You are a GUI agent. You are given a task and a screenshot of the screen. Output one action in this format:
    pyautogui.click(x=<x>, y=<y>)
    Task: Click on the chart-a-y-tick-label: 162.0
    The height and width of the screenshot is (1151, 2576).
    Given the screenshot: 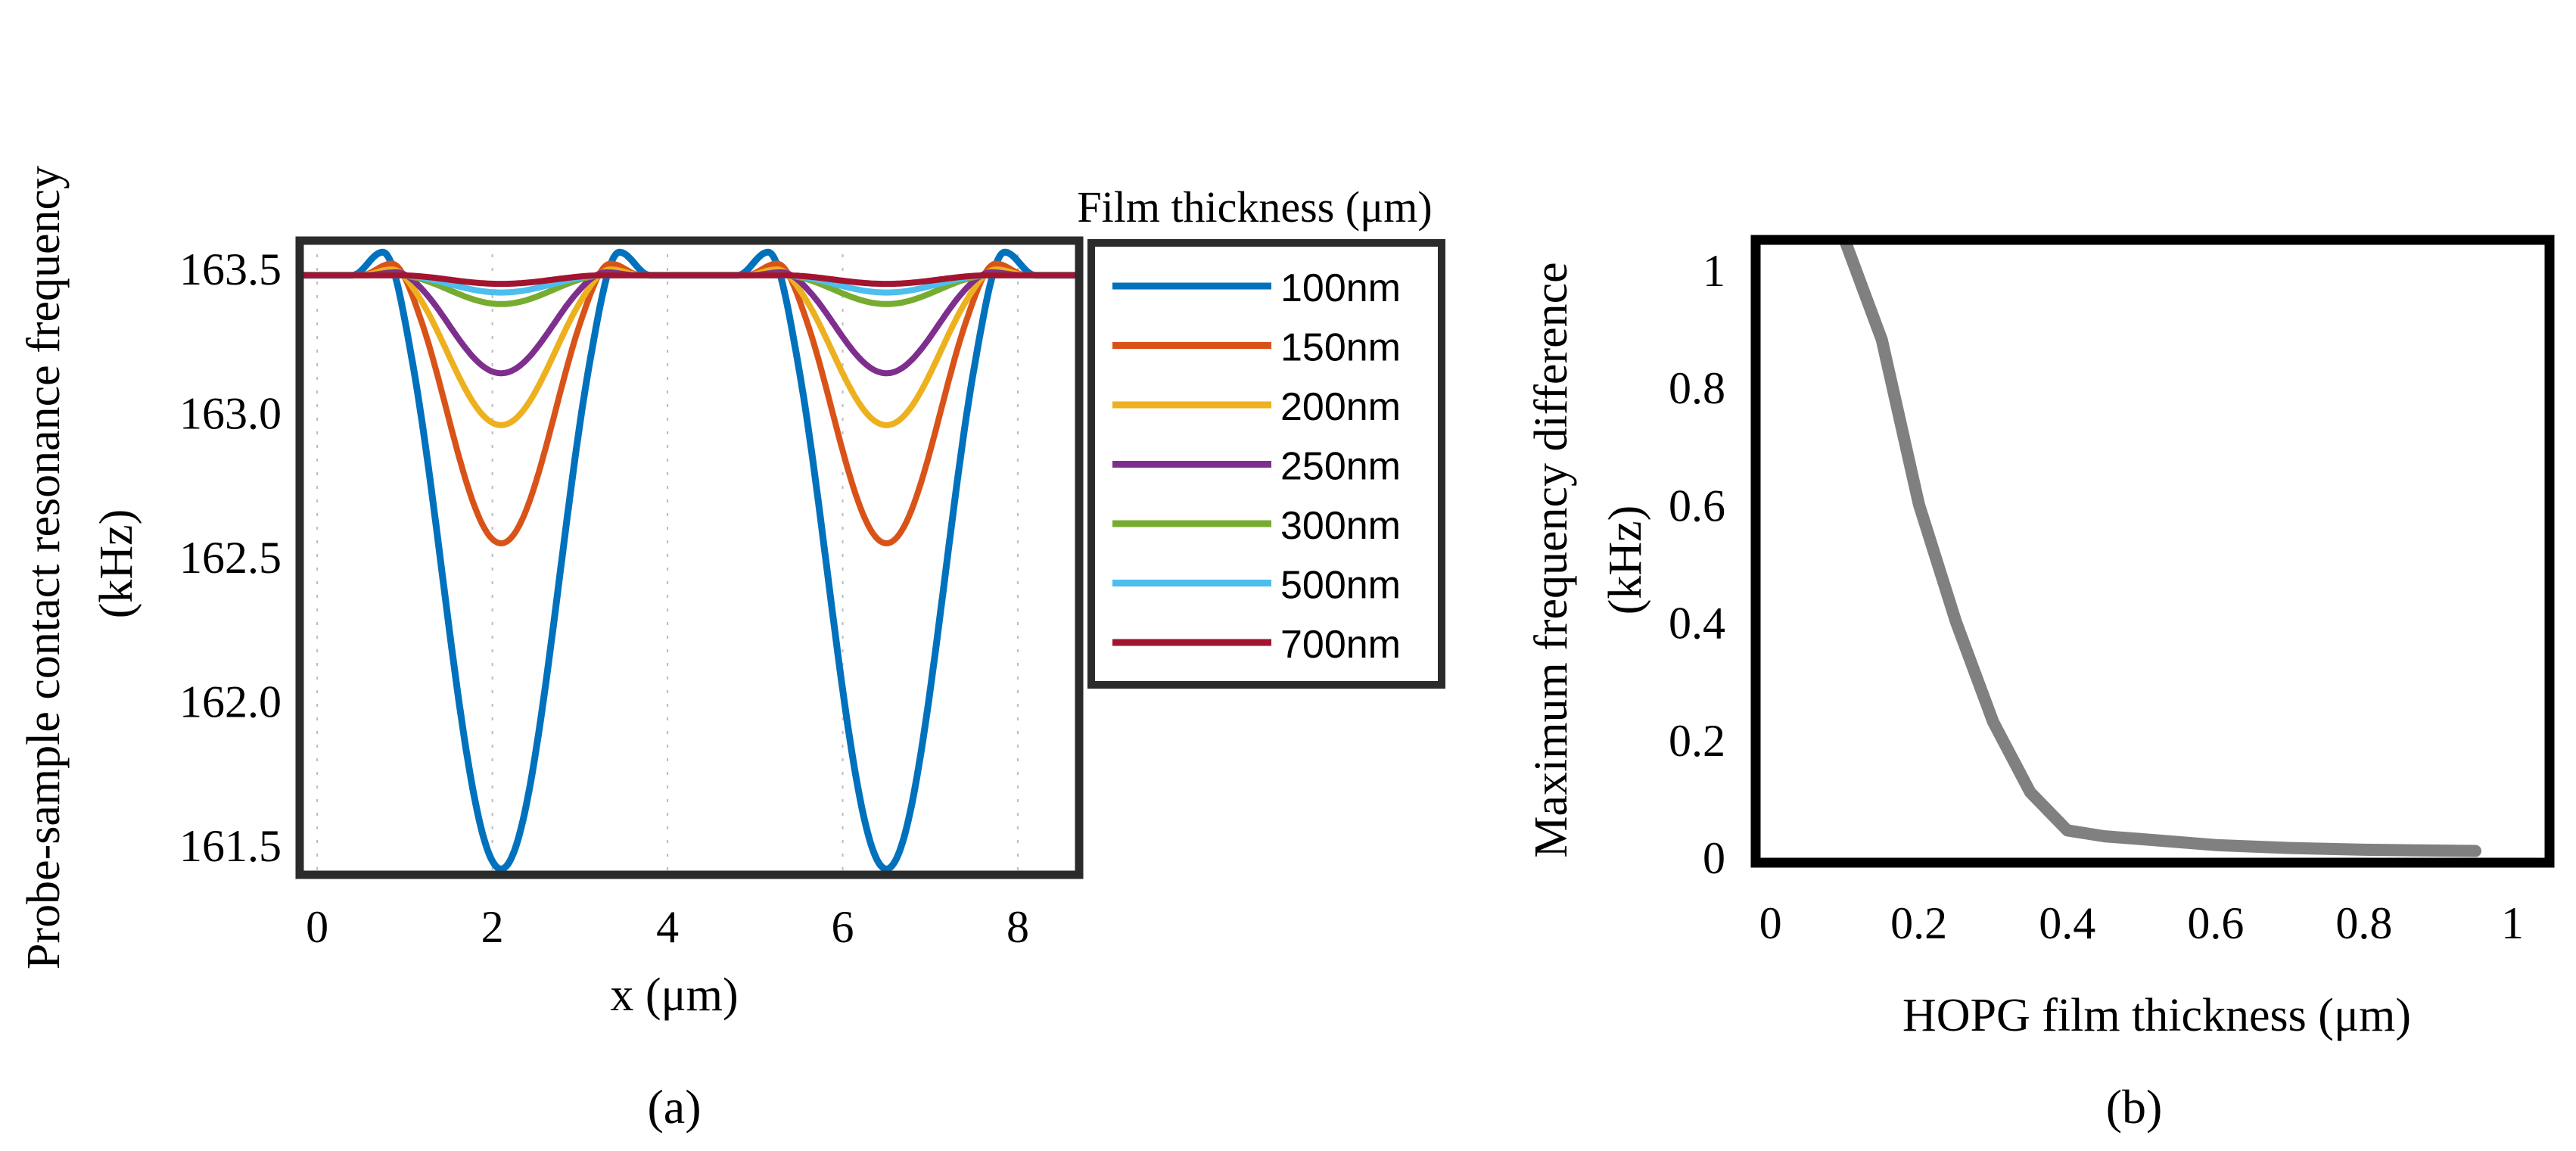 What is the action you would take?
    pyautogui.click(x=231, y=701)
    